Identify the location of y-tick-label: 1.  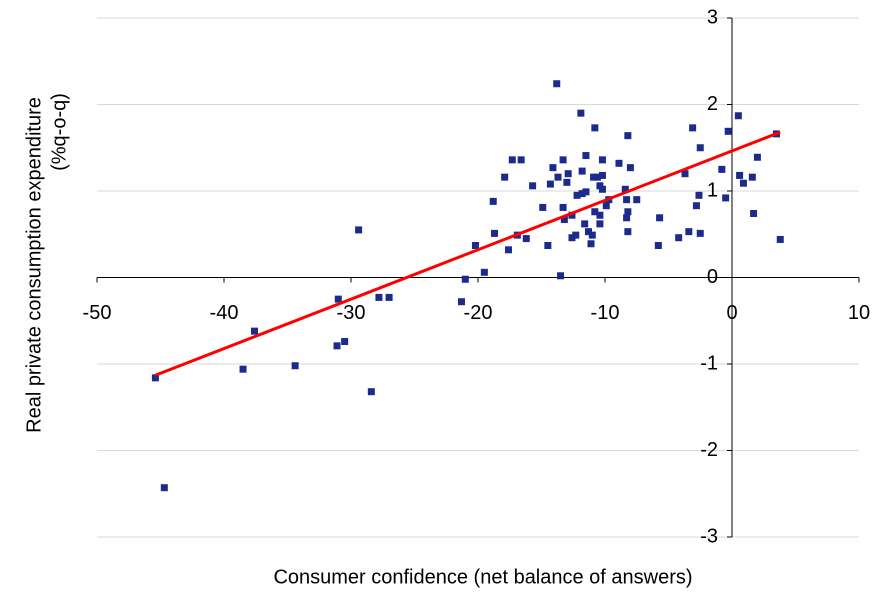
(712, 190).